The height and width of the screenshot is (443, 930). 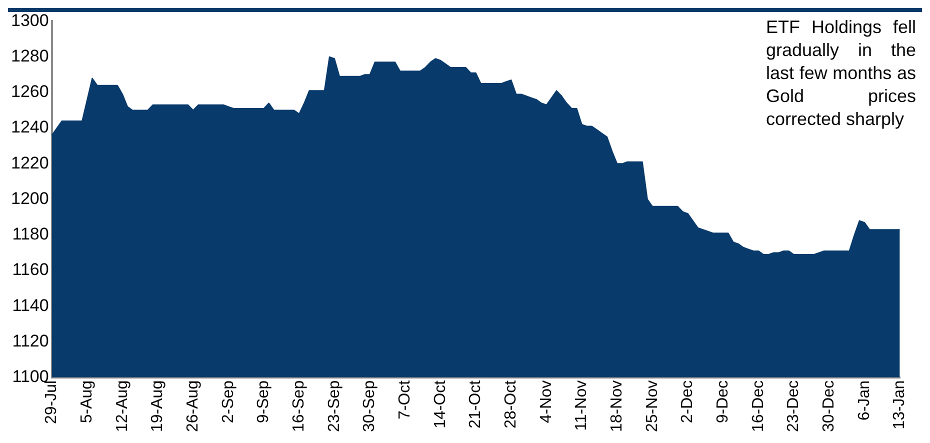 What do you see at coordinates (30, 234) in the screenshot?
I see `y-tick-label: 1180` at bounding box center [30, 234].